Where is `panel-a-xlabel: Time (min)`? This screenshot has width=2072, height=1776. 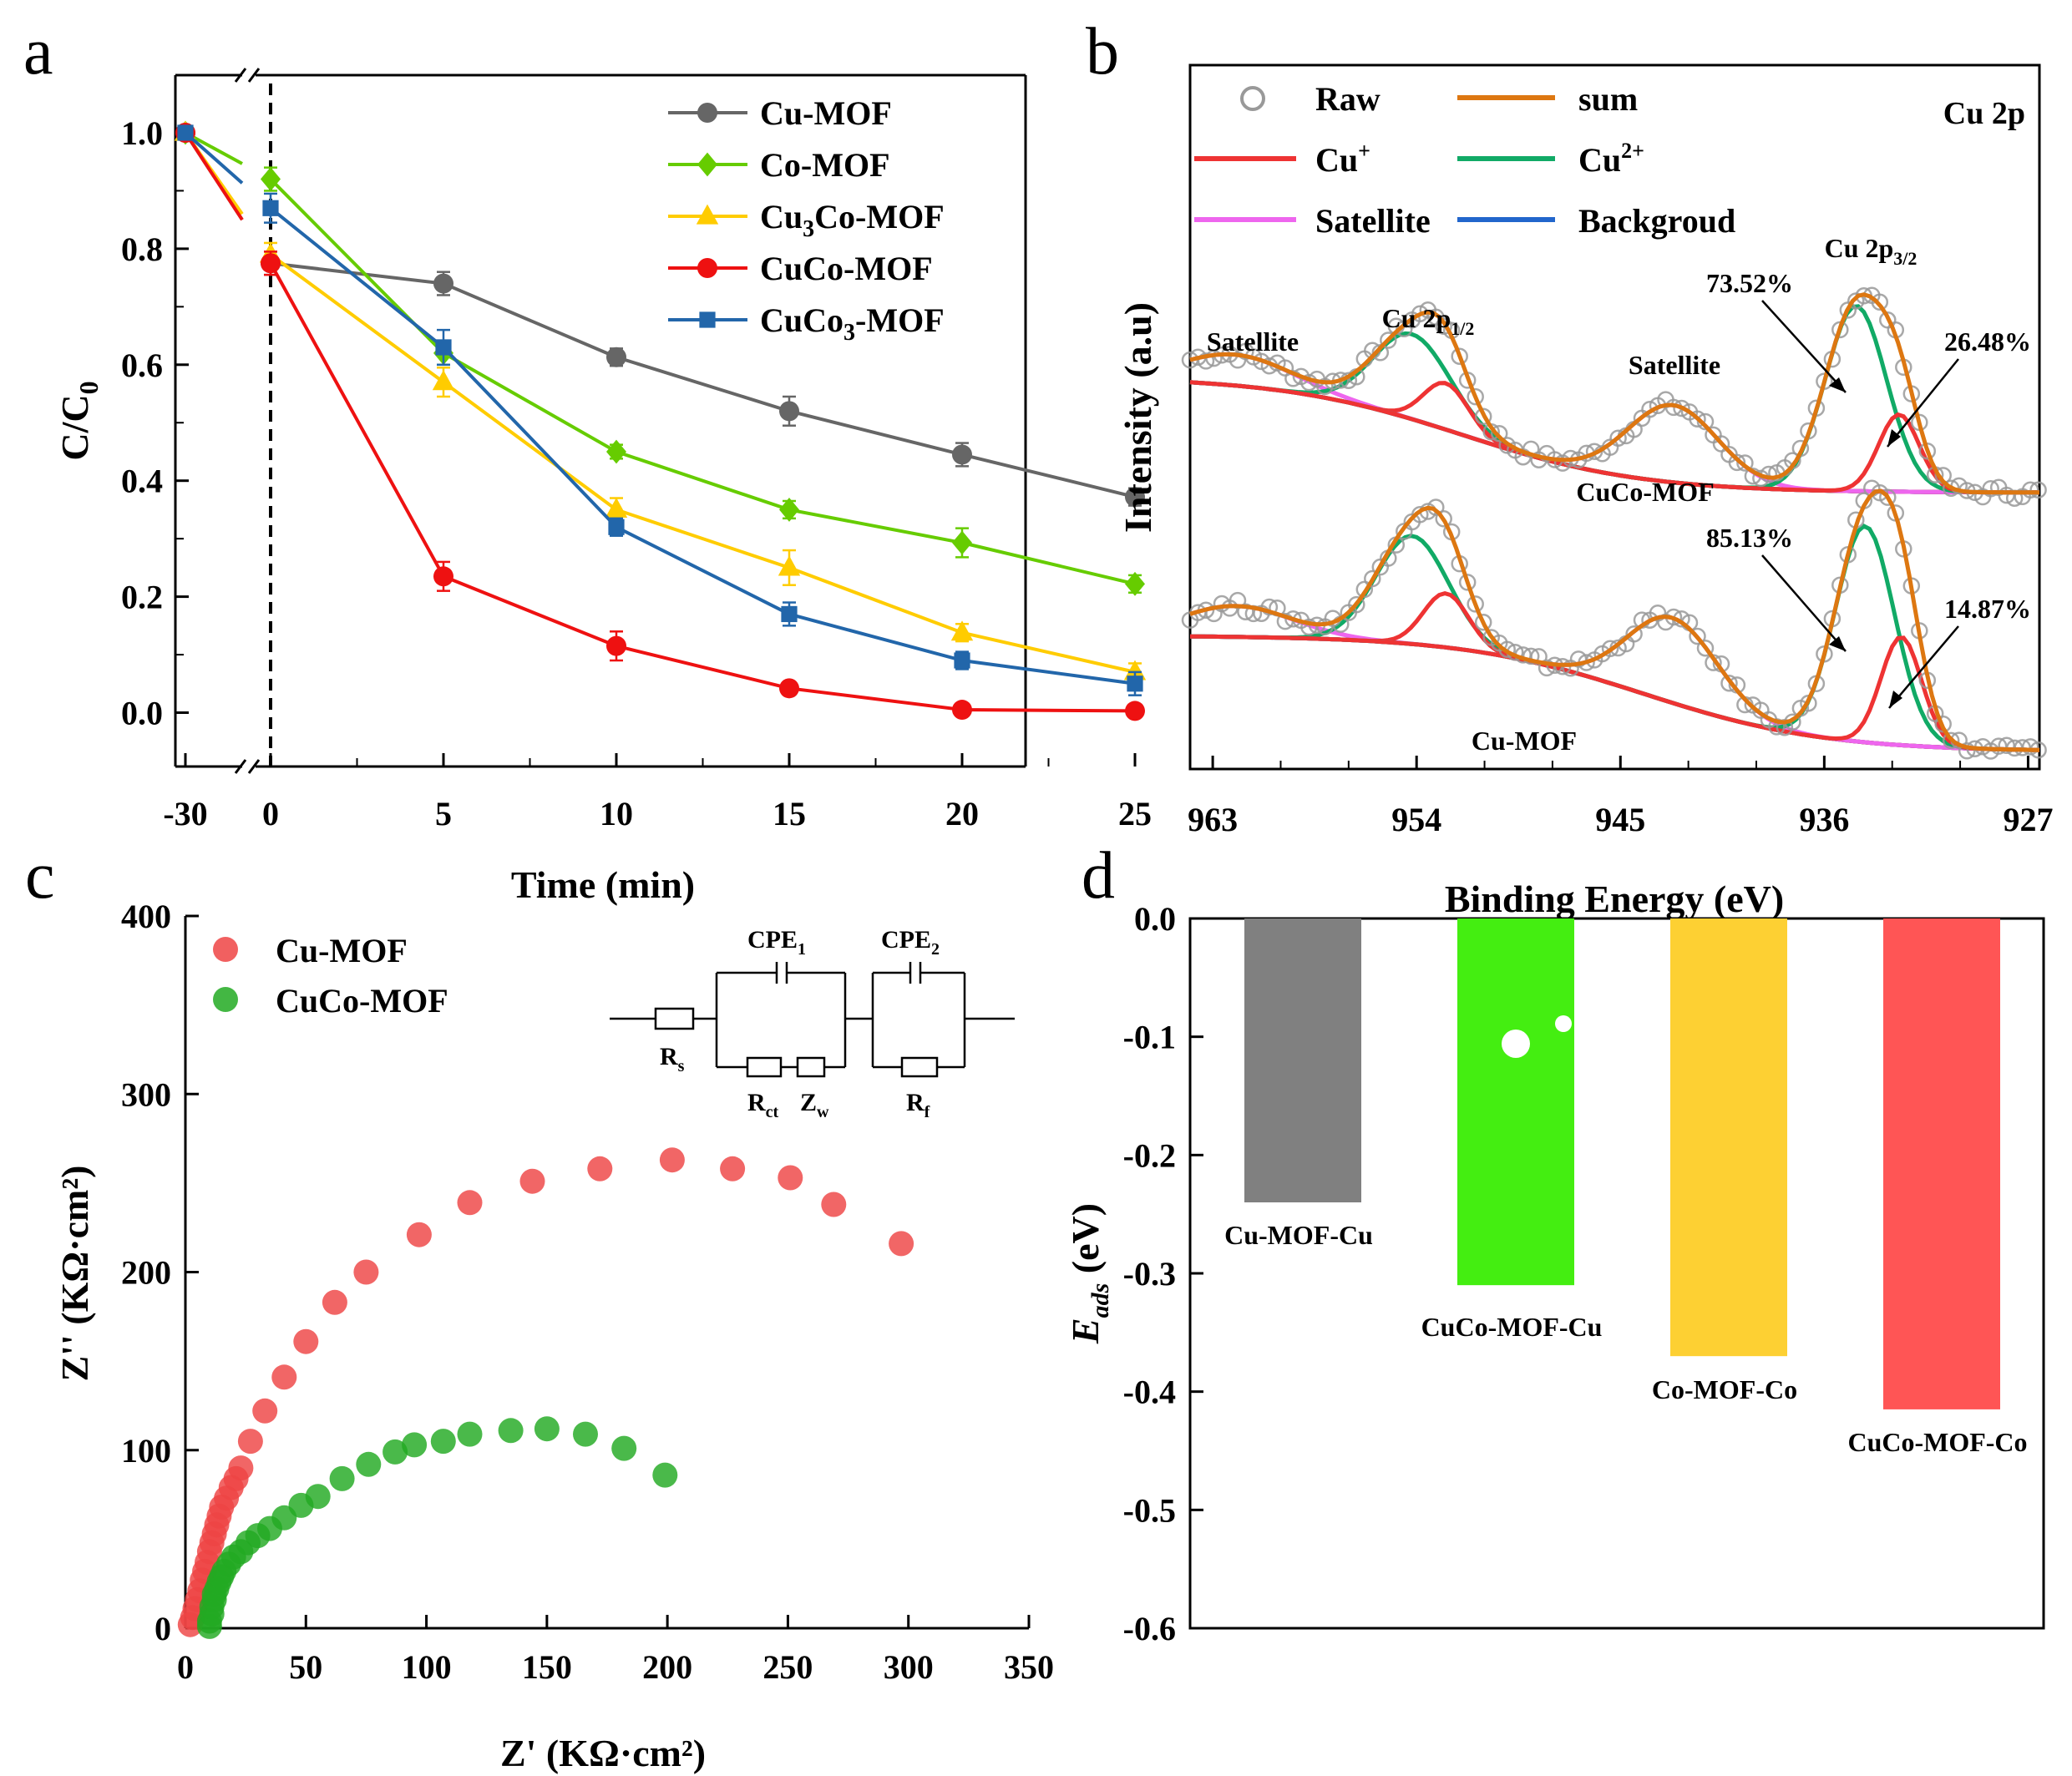 panel-a-xlabel: Time (min) is located at coordinates (603, 885).